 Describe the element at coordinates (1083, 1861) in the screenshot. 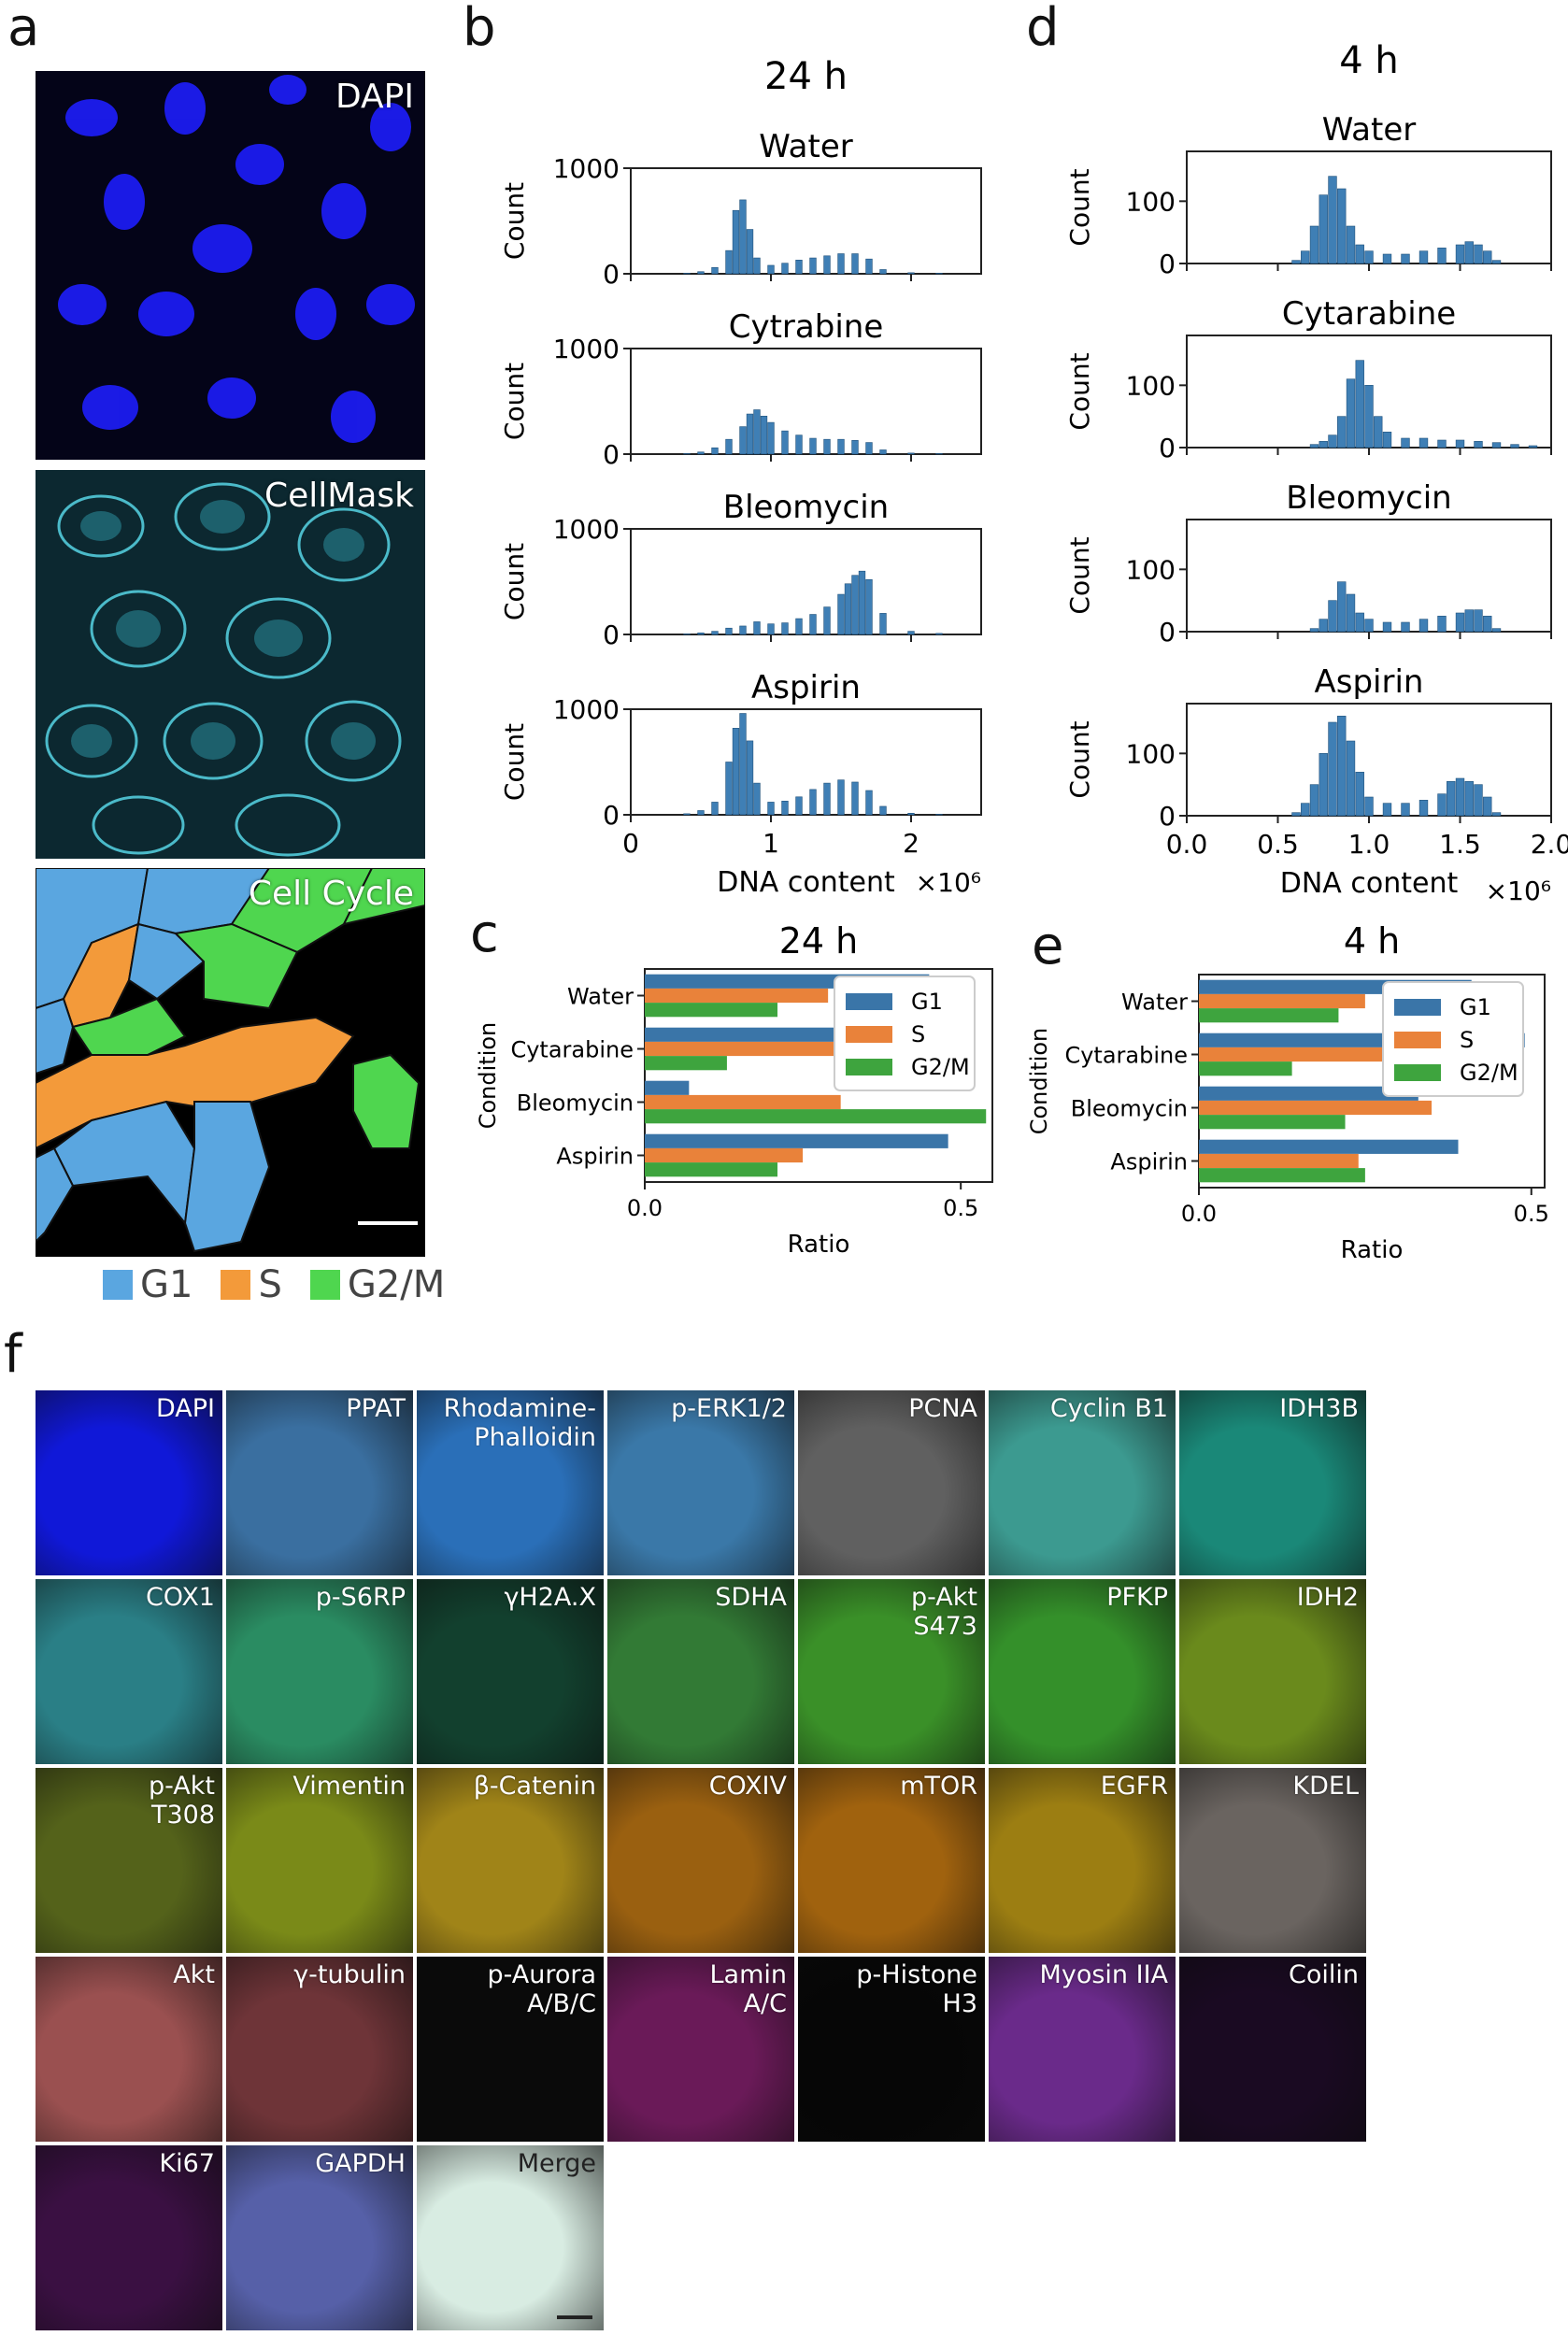

I see `marker-tile: EGFR` at that location.